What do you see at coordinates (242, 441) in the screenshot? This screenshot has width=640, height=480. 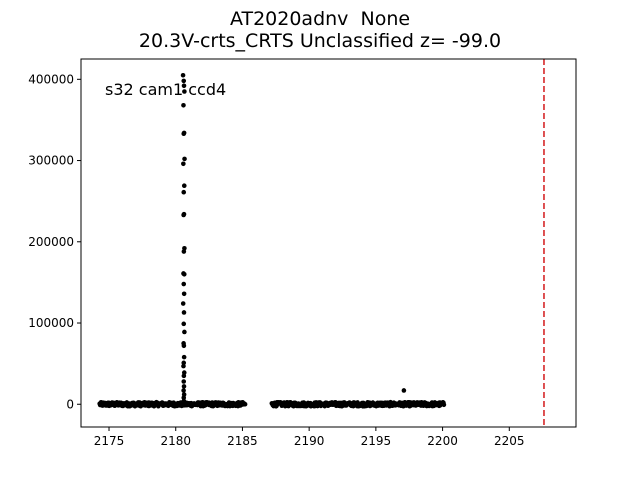 I see `x-tick-label: 2185` at bounding box center [242, 441].